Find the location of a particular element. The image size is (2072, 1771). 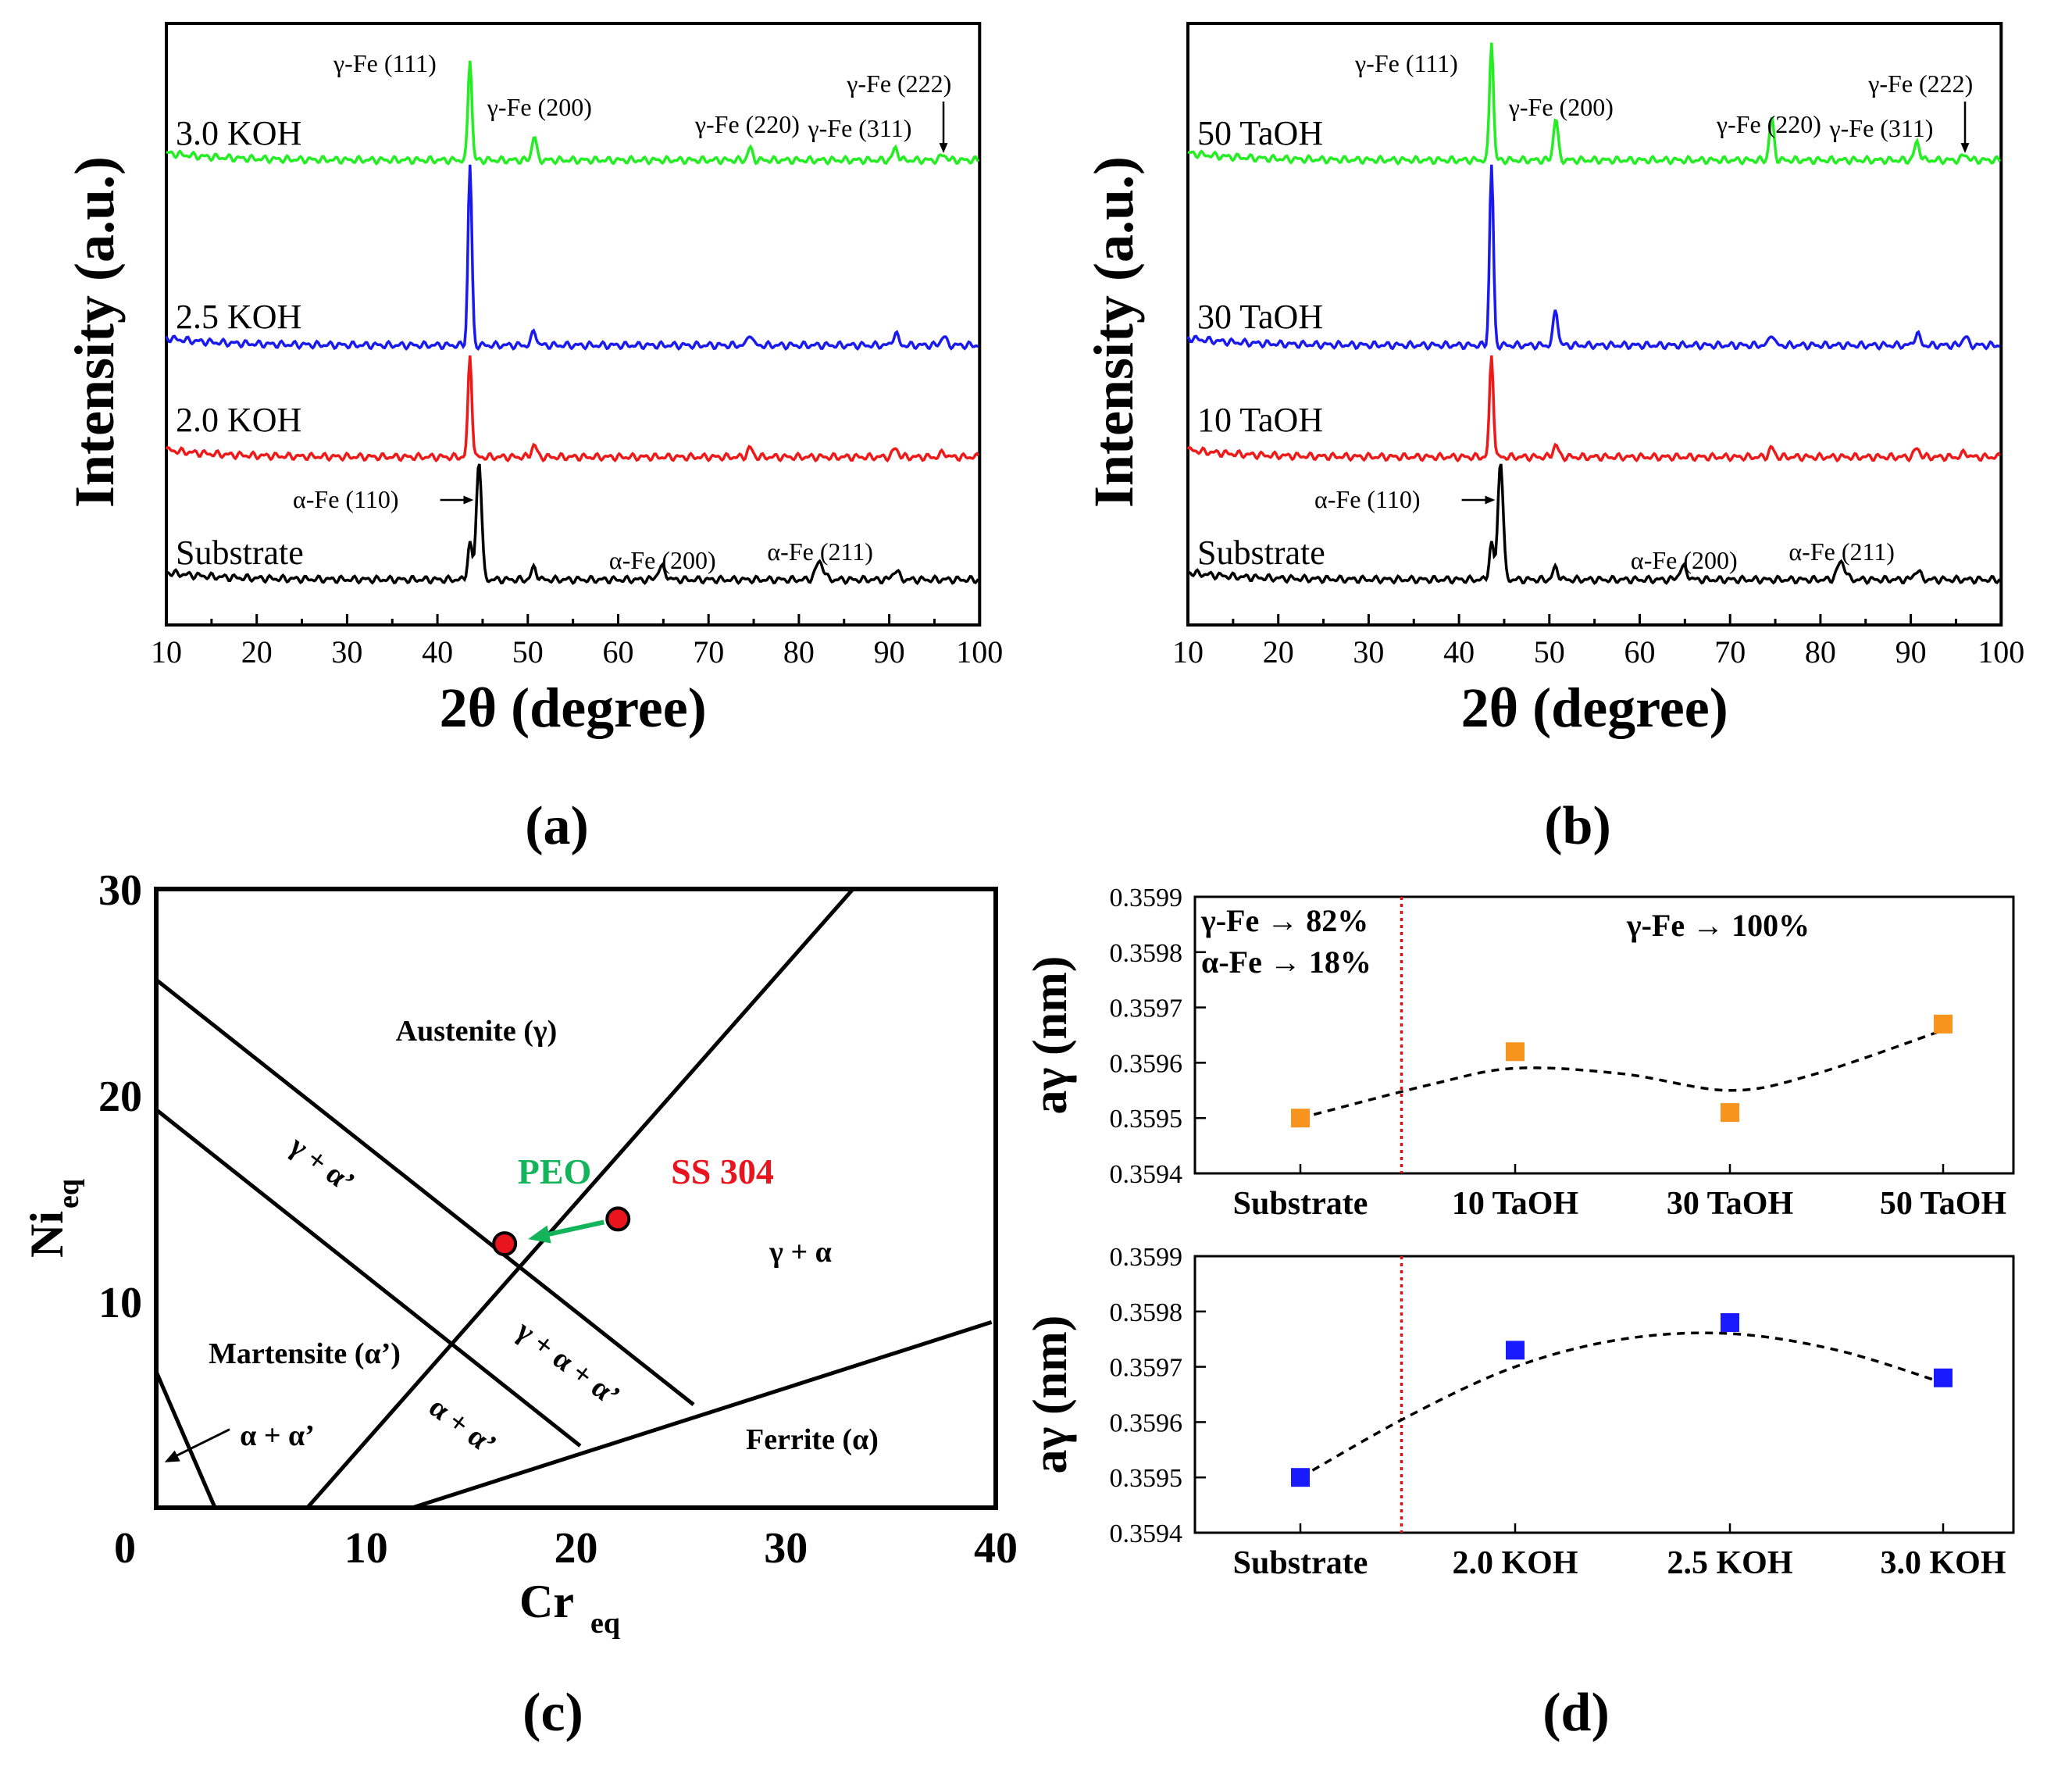

series-label: 2.5 KOH is located at coordinates (239, 317).